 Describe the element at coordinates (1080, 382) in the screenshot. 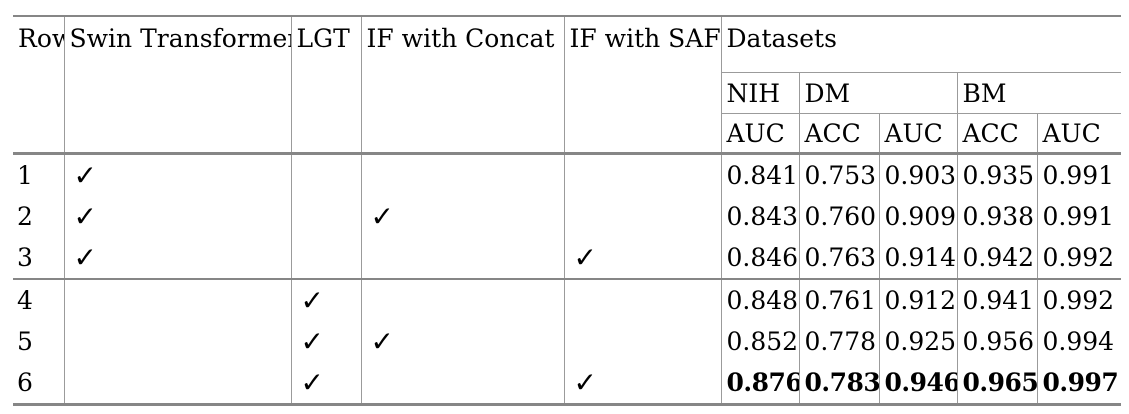

I see `value-bm-auc: 0.997` at that location.